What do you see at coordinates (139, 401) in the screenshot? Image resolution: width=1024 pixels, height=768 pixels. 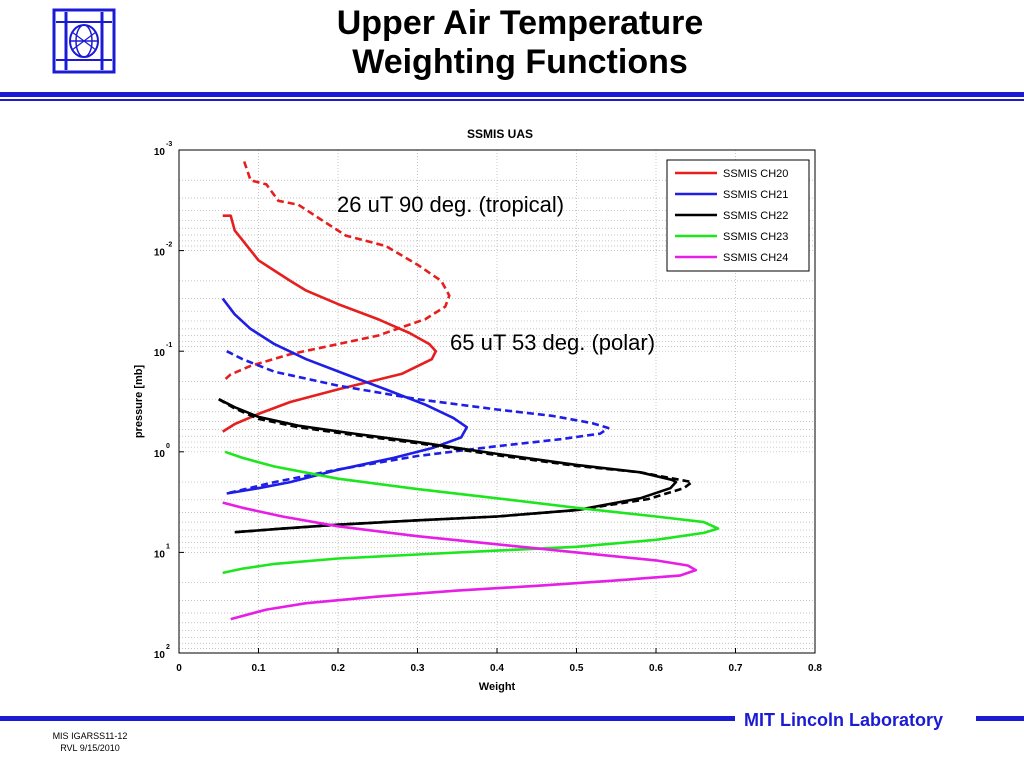 I see `y-axis-label: pressure [mb]` at bounding box center [139, 401].